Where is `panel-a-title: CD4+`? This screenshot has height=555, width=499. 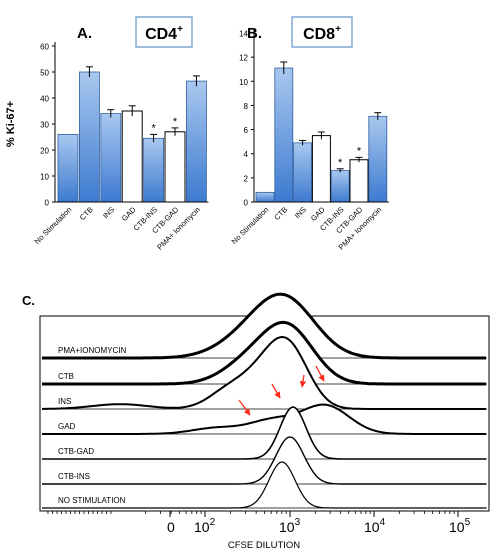
panel-a-title: CD4+ is located at coordinates (164, 33).